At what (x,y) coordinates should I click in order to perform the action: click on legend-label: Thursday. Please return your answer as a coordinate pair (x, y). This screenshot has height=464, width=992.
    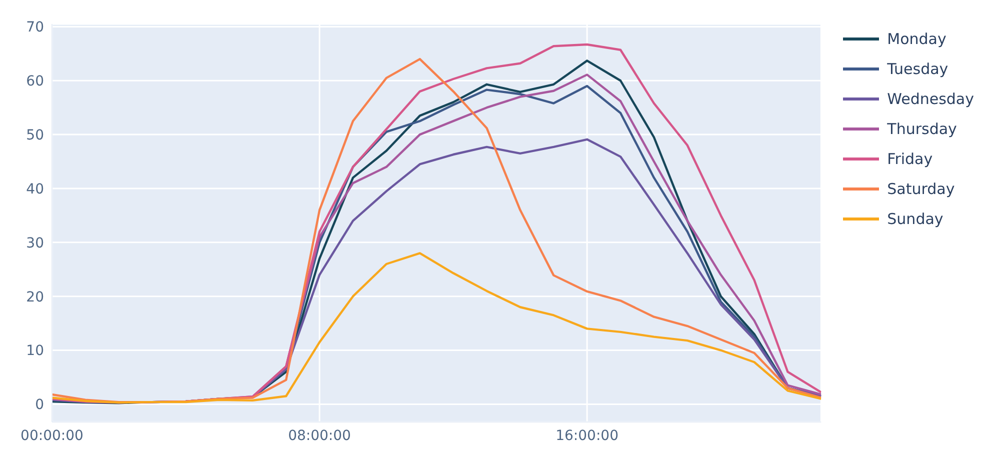
    Looking at the image, I should click on (922, 129).